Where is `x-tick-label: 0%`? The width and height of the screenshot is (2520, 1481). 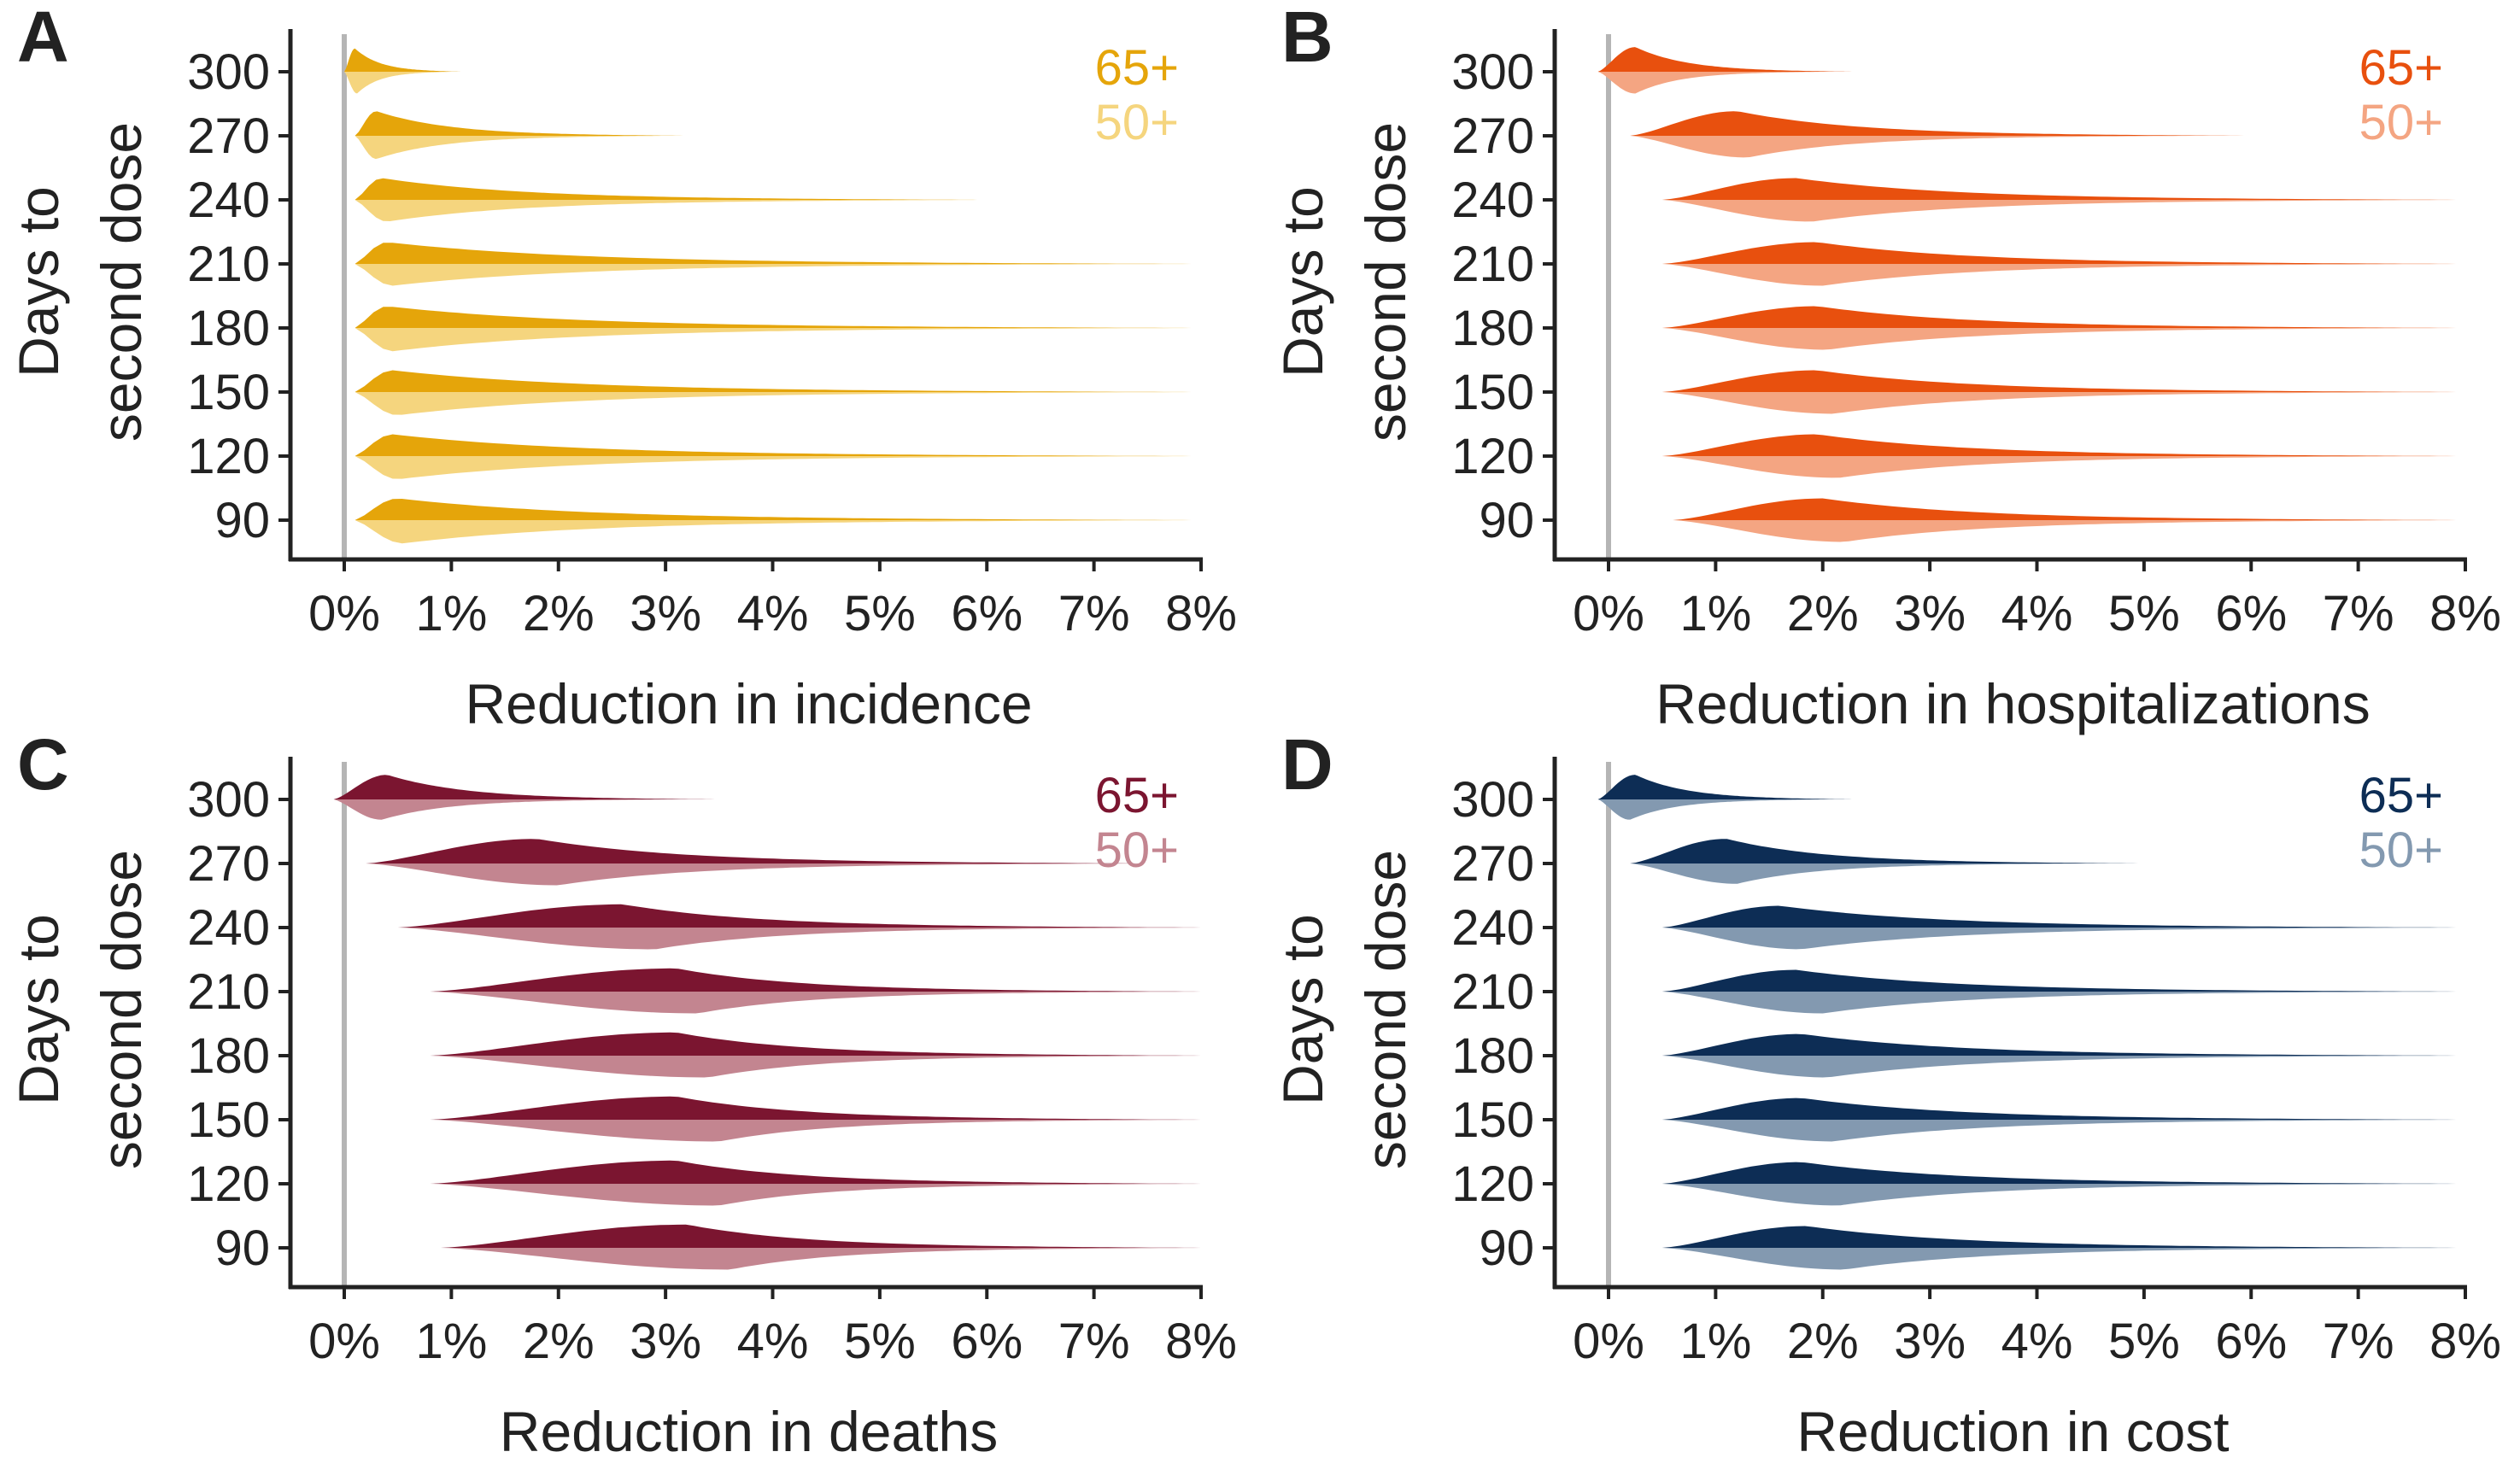 x-tick-label: 0% is located at coordinates (344, 1342).